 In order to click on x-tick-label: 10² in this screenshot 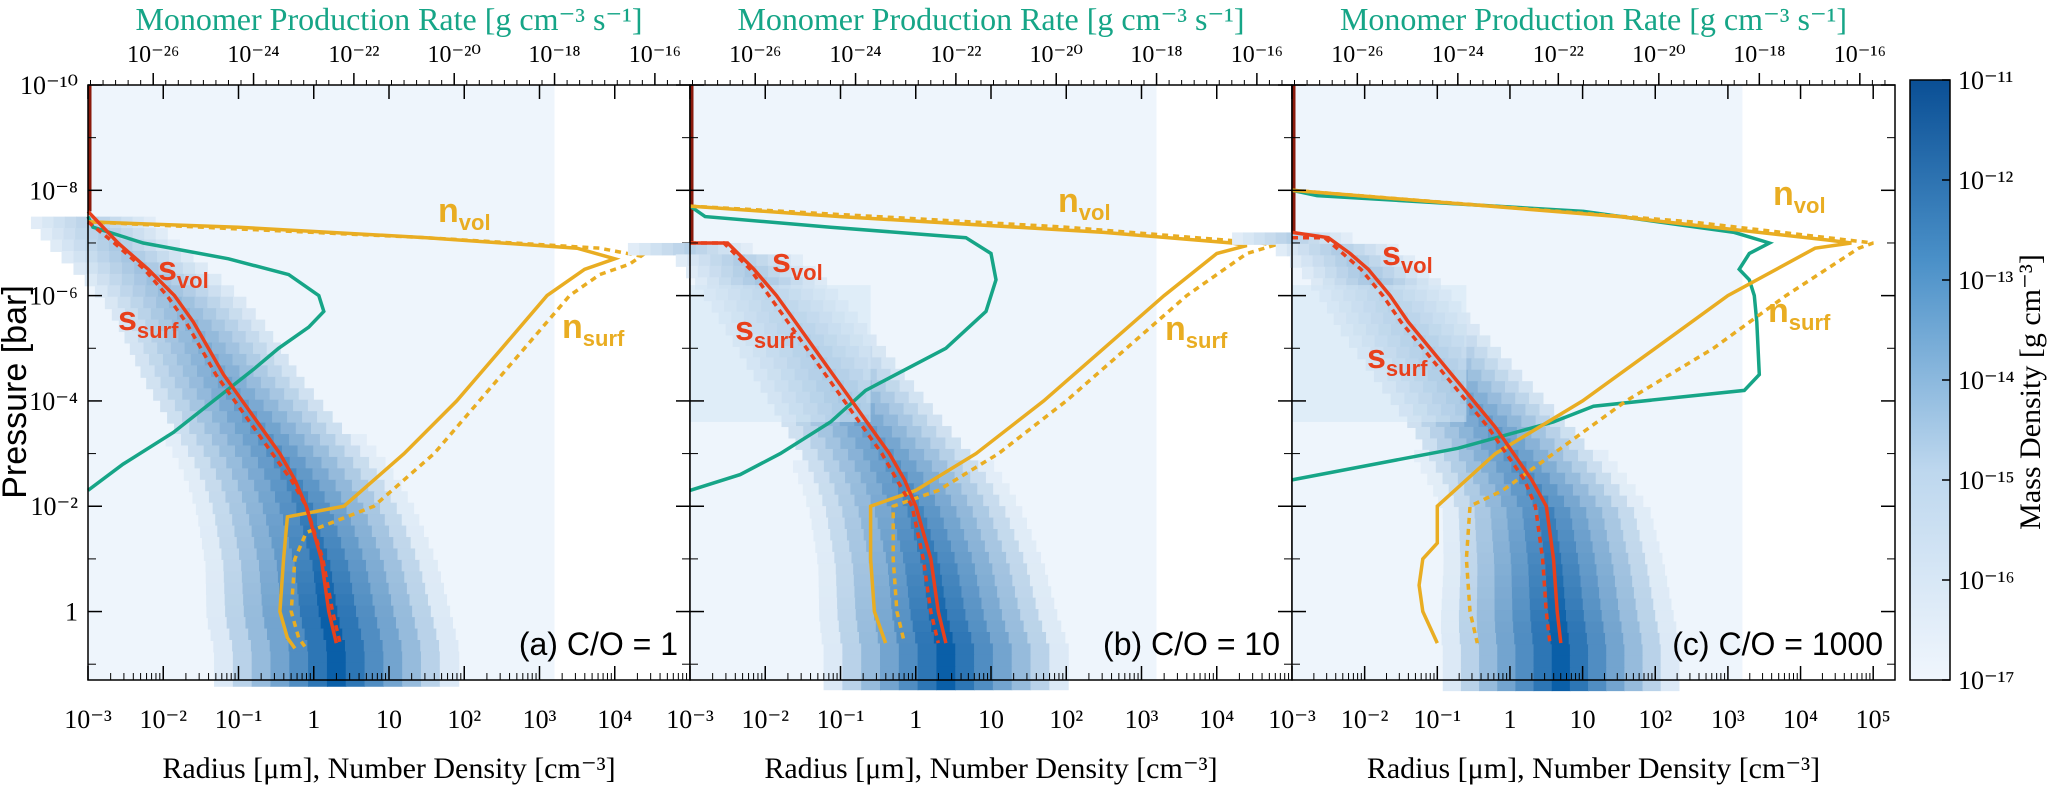, I will do `click(464, 719)`.